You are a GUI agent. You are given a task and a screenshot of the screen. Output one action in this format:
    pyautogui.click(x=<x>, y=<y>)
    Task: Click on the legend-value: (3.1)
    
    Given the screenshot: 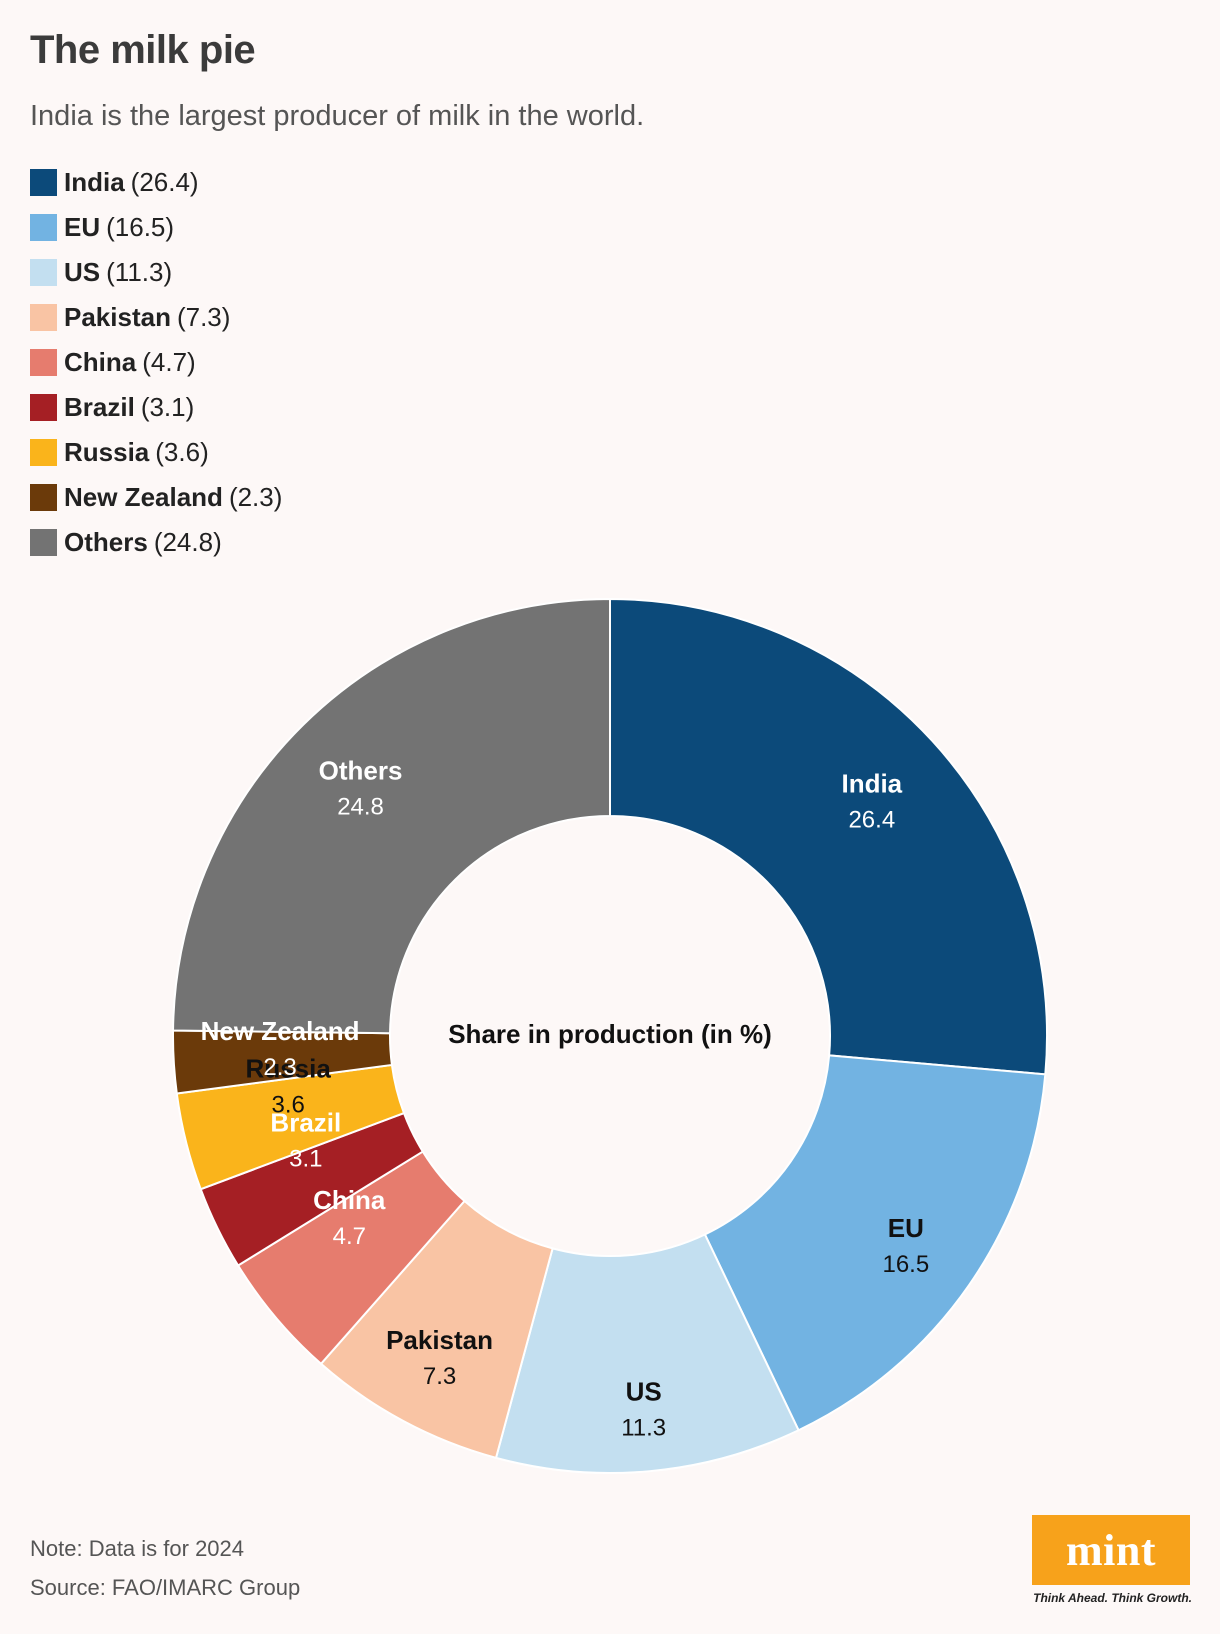 What is the action you would take?
    pyautogui.click(x=167, y=407)
    